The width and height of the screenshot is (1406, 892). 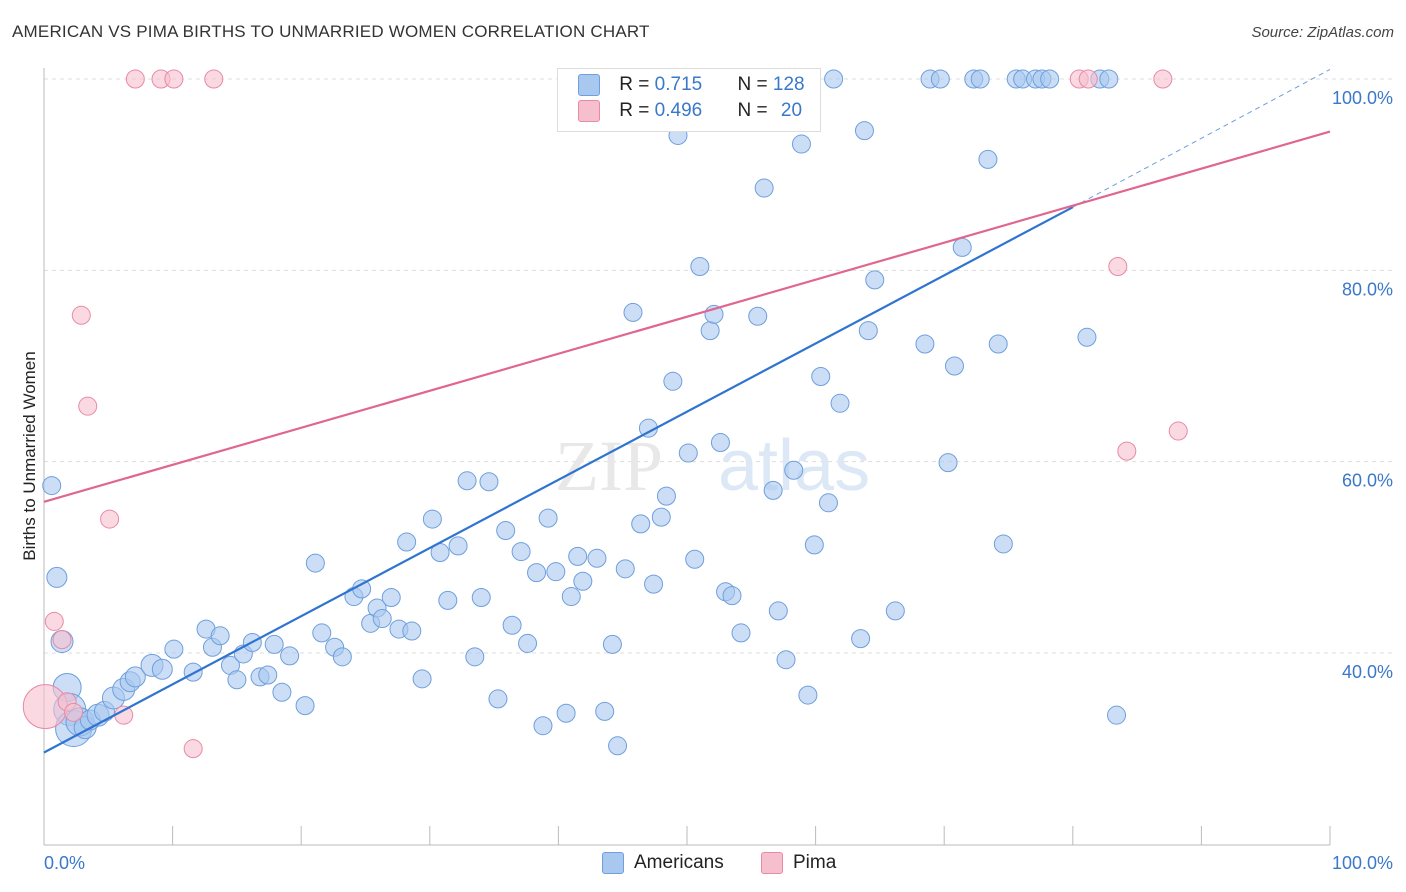 What do you see at coordinates (613, 863) in the screenshot?
I see `americans-legend-swatch` at bounding box center [613, 863].